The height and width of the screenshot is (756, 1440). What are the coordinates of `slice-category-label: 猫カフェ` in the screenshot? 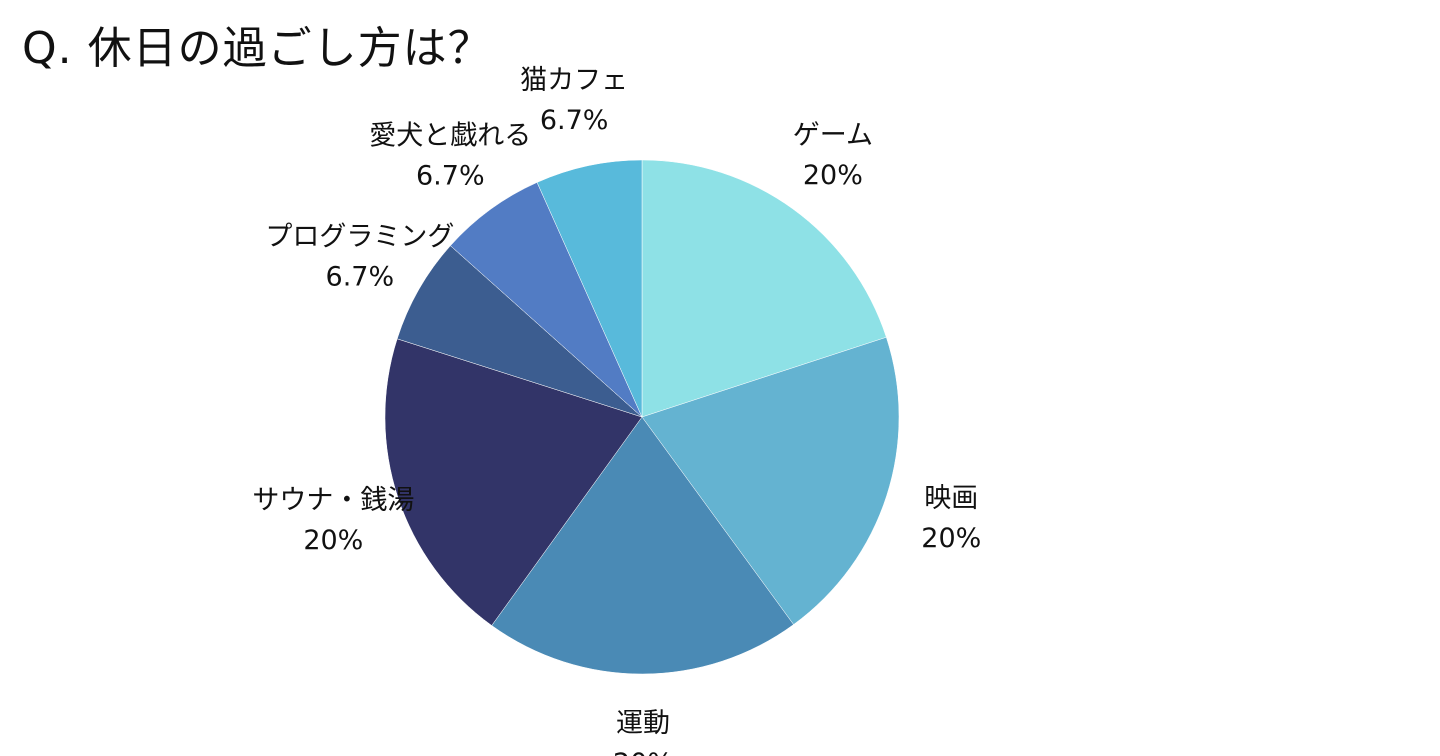 It's located at (574, 80).